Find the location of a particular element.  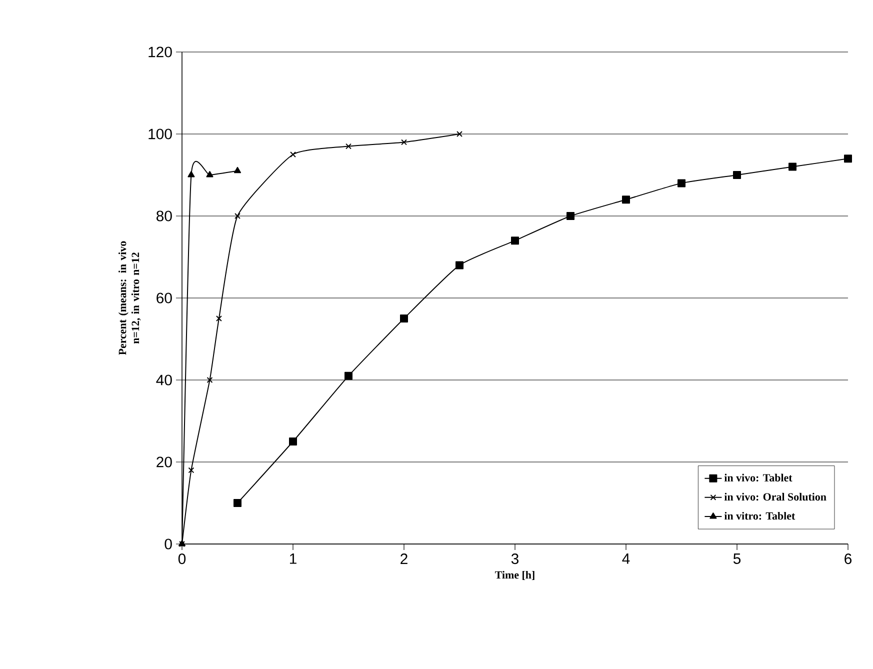

legend-label: in vivo: Oral Solution is located at coordinates (775, 496).